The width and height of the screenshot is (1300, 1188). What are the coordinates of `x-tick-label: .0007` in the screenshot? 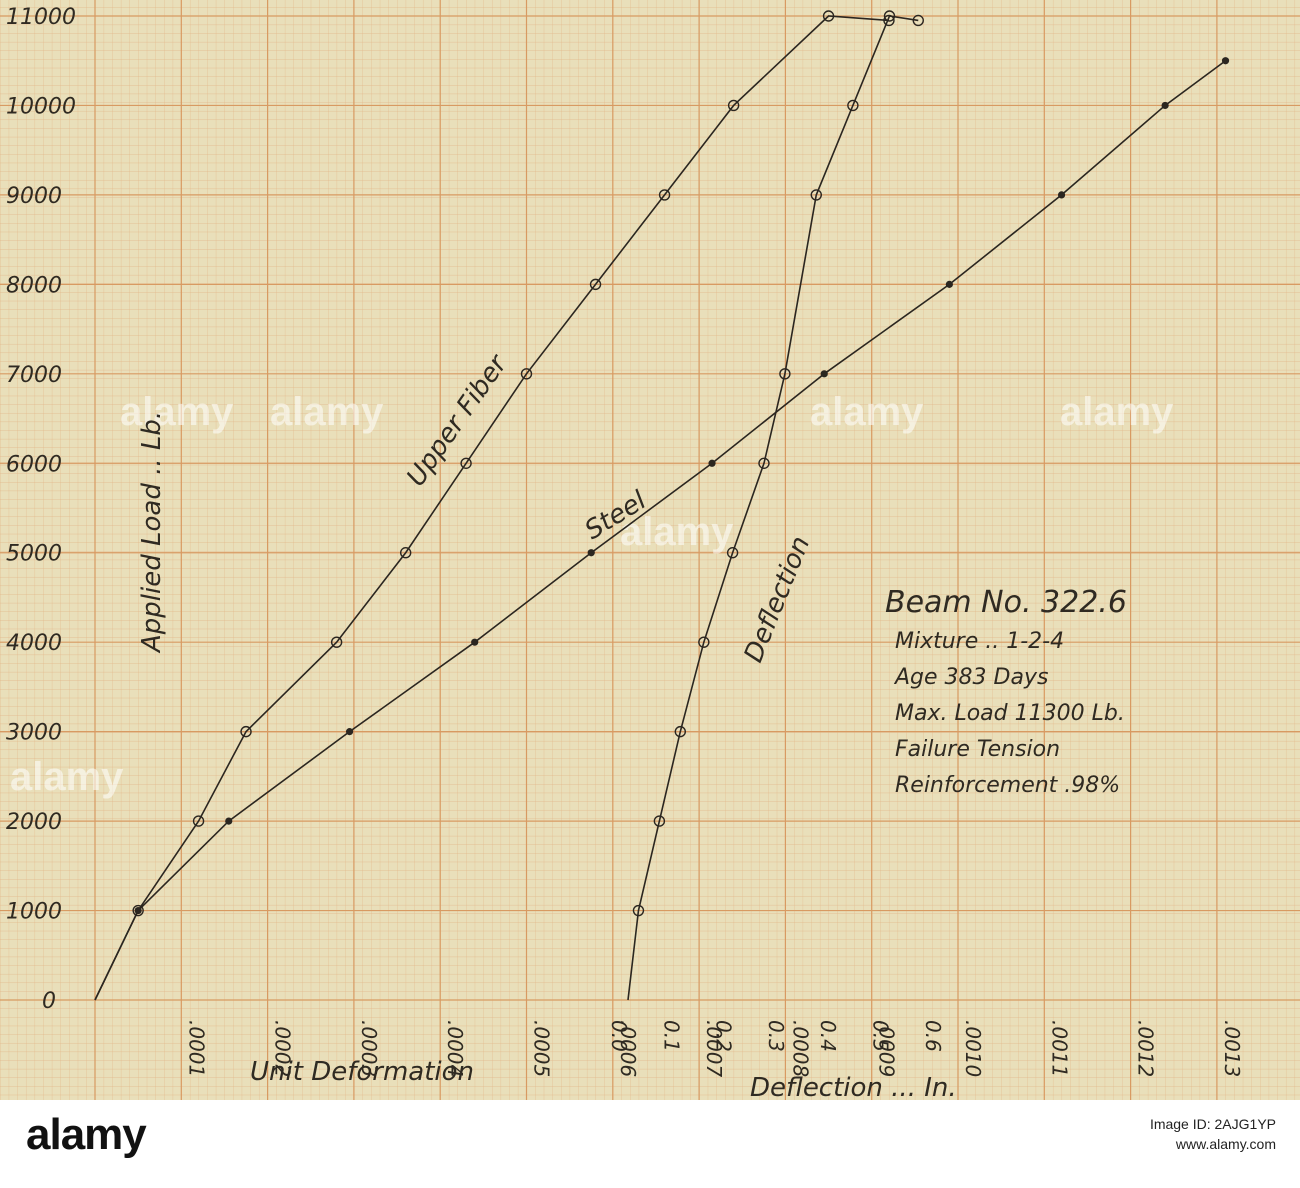 It's located at (714, 1049).